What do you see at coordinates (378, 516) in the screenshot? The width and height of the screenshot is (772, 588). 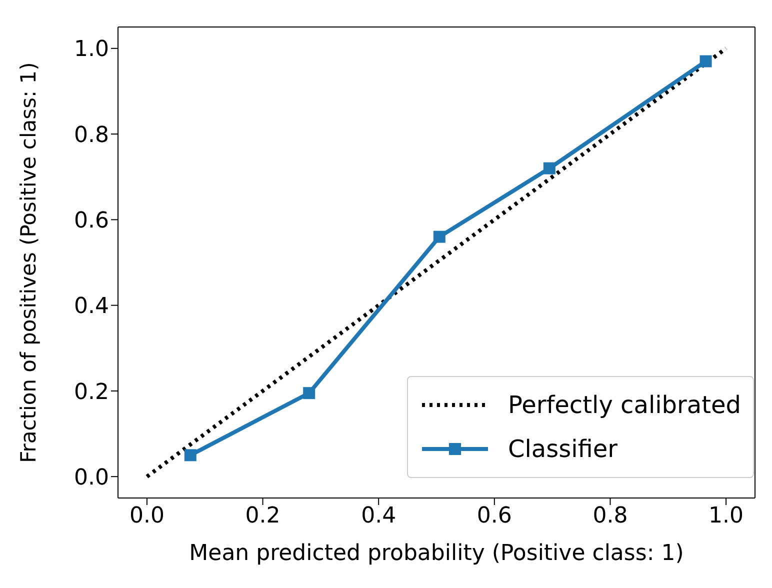 I see `x-tick-label: 0.4` at bounding box center [378, 516].